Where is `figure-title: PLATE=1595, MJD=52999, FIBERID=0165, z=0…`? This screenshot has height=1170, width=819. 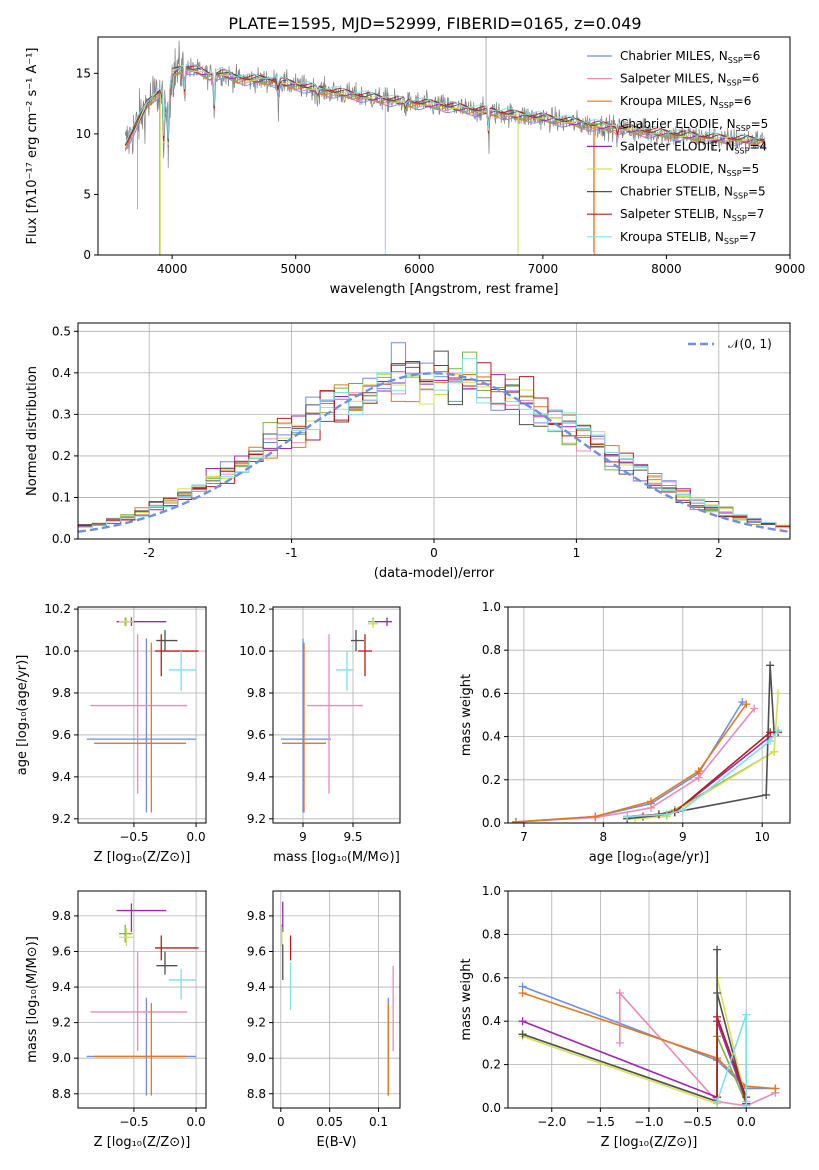 figure-title: PLATE=1595, MJD=52999, FIBERID=0165, z=0… is located at coordinates (434, 23).